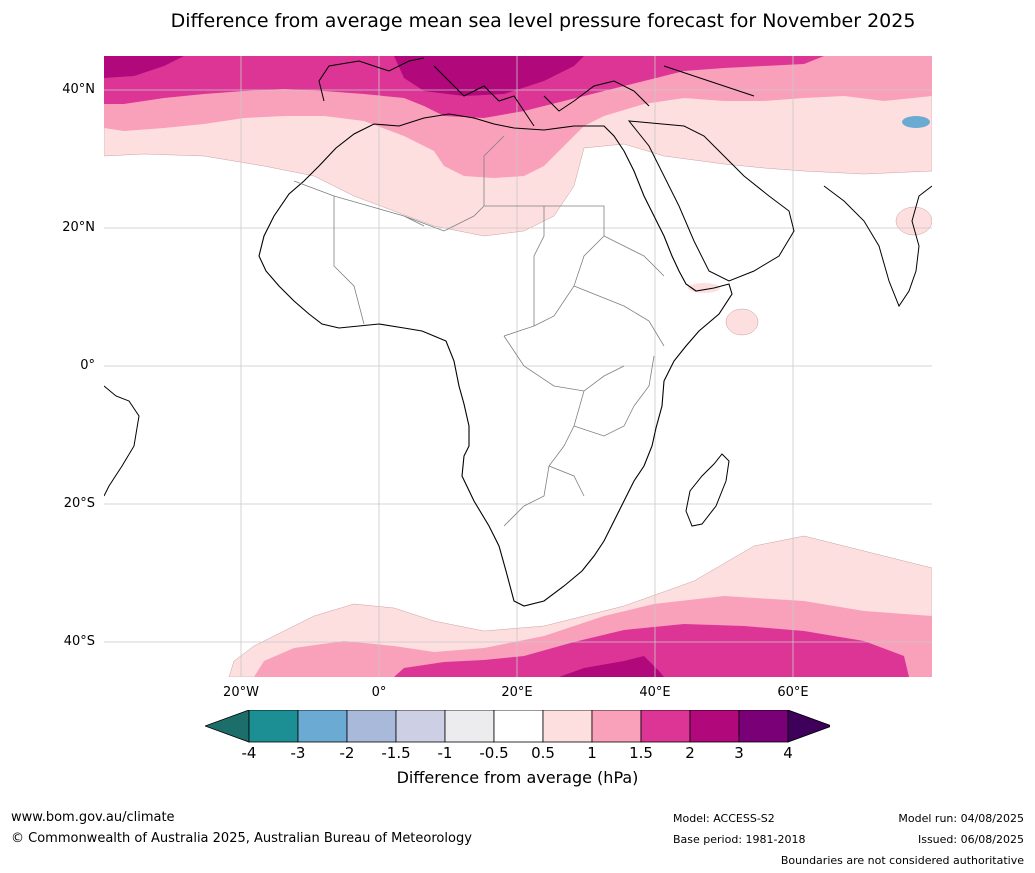 The height and width of the screenshot is (873, 1035). What do you see at coordinates (78, 89) in the screenshot?
I see `lat-label-40n: 40°N` at bounding box center [78, 89].